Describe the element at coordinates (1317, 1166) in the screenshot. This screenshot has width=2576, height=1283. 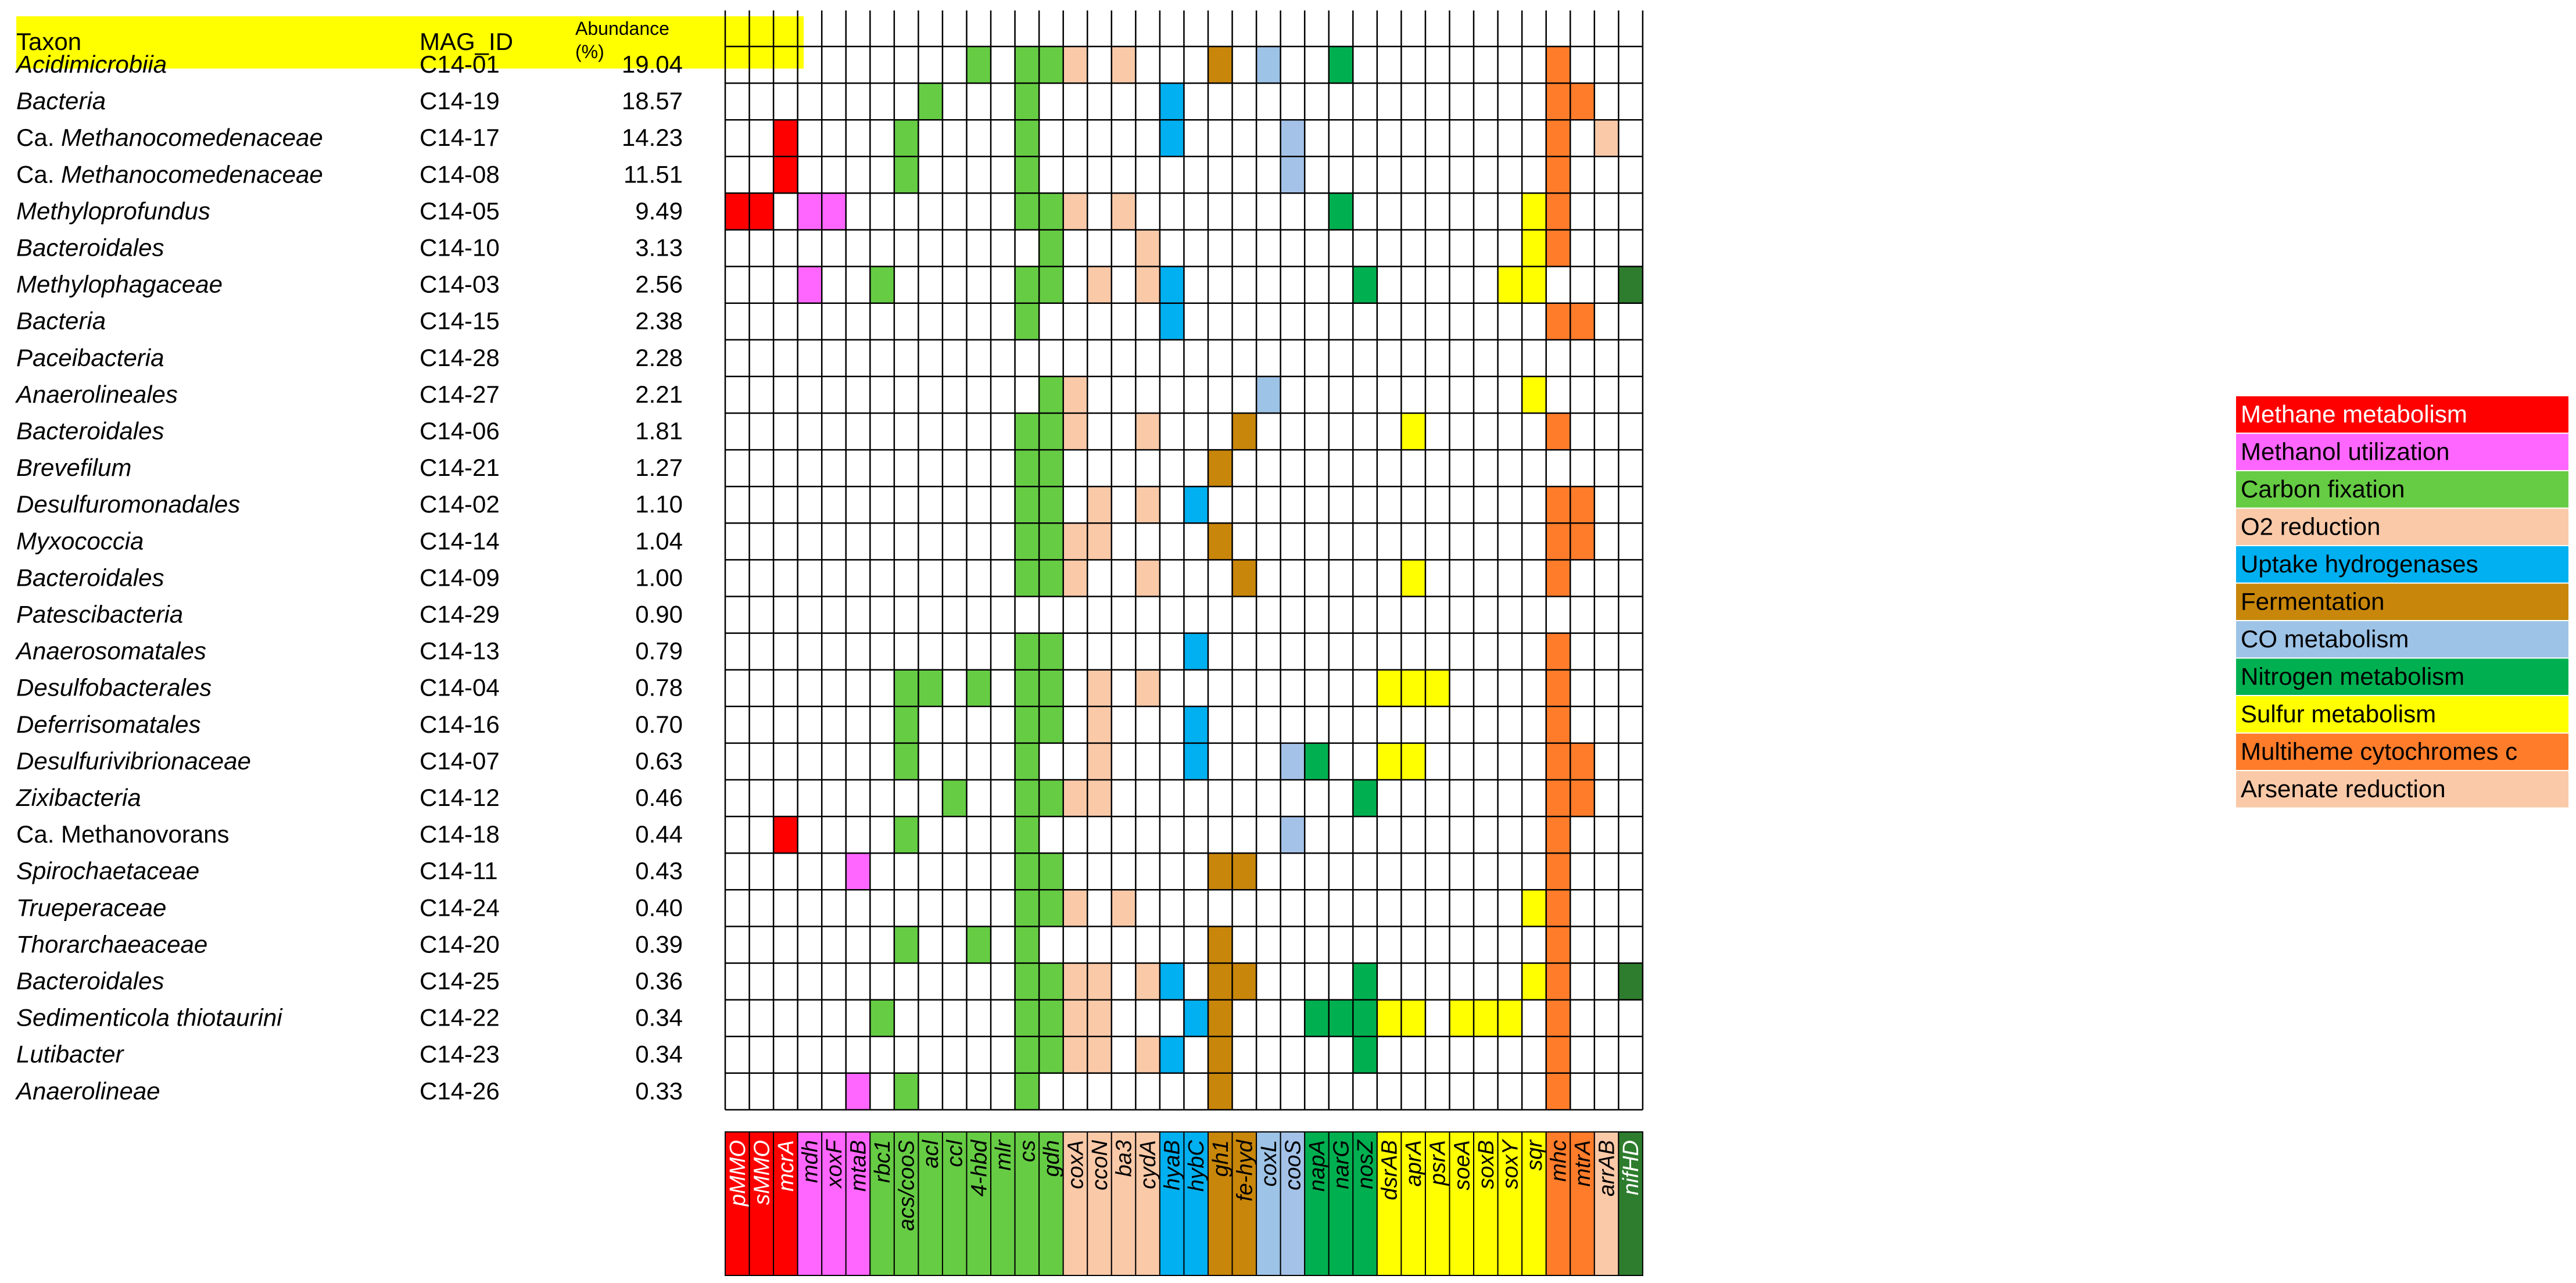
I see `gene-label: napA` at that location.